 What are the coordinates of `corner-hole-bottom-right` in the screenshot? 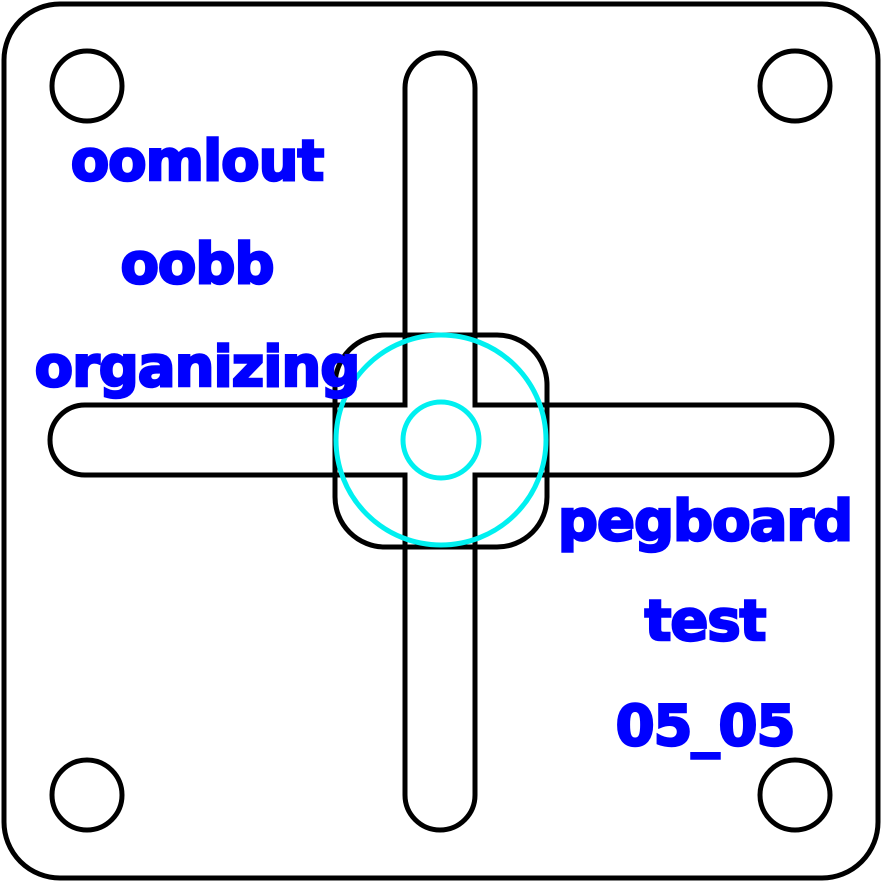 It's located at (795, 795).